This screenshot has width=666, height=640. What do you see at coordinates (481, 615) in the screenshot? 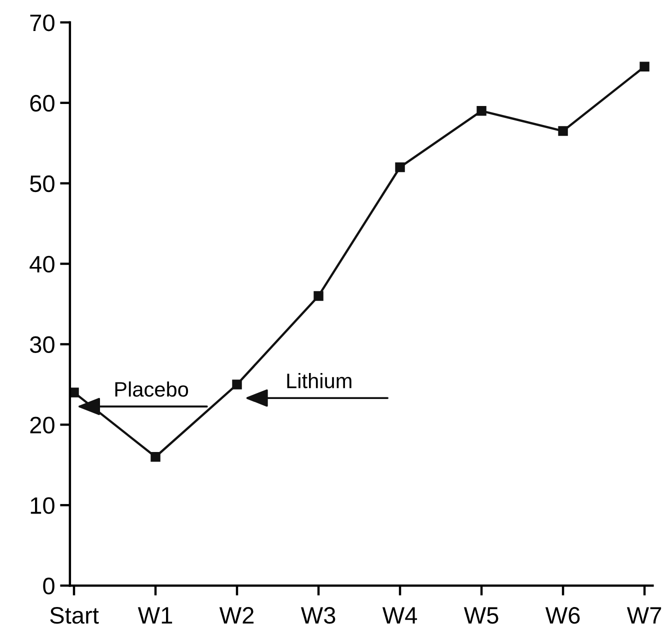
I see `x-tick-label: W5` at bounding box center [481, 615].